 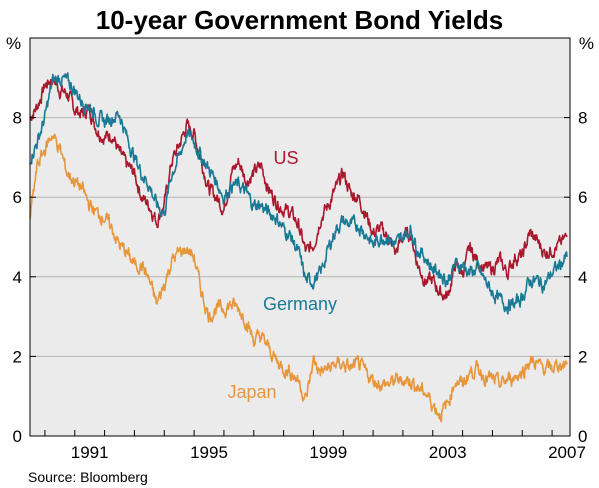 What do you see at coordinates (582, 436) in the screenshot?
I see `y-tick-right-0: 0` at bounding box center [582, 436].